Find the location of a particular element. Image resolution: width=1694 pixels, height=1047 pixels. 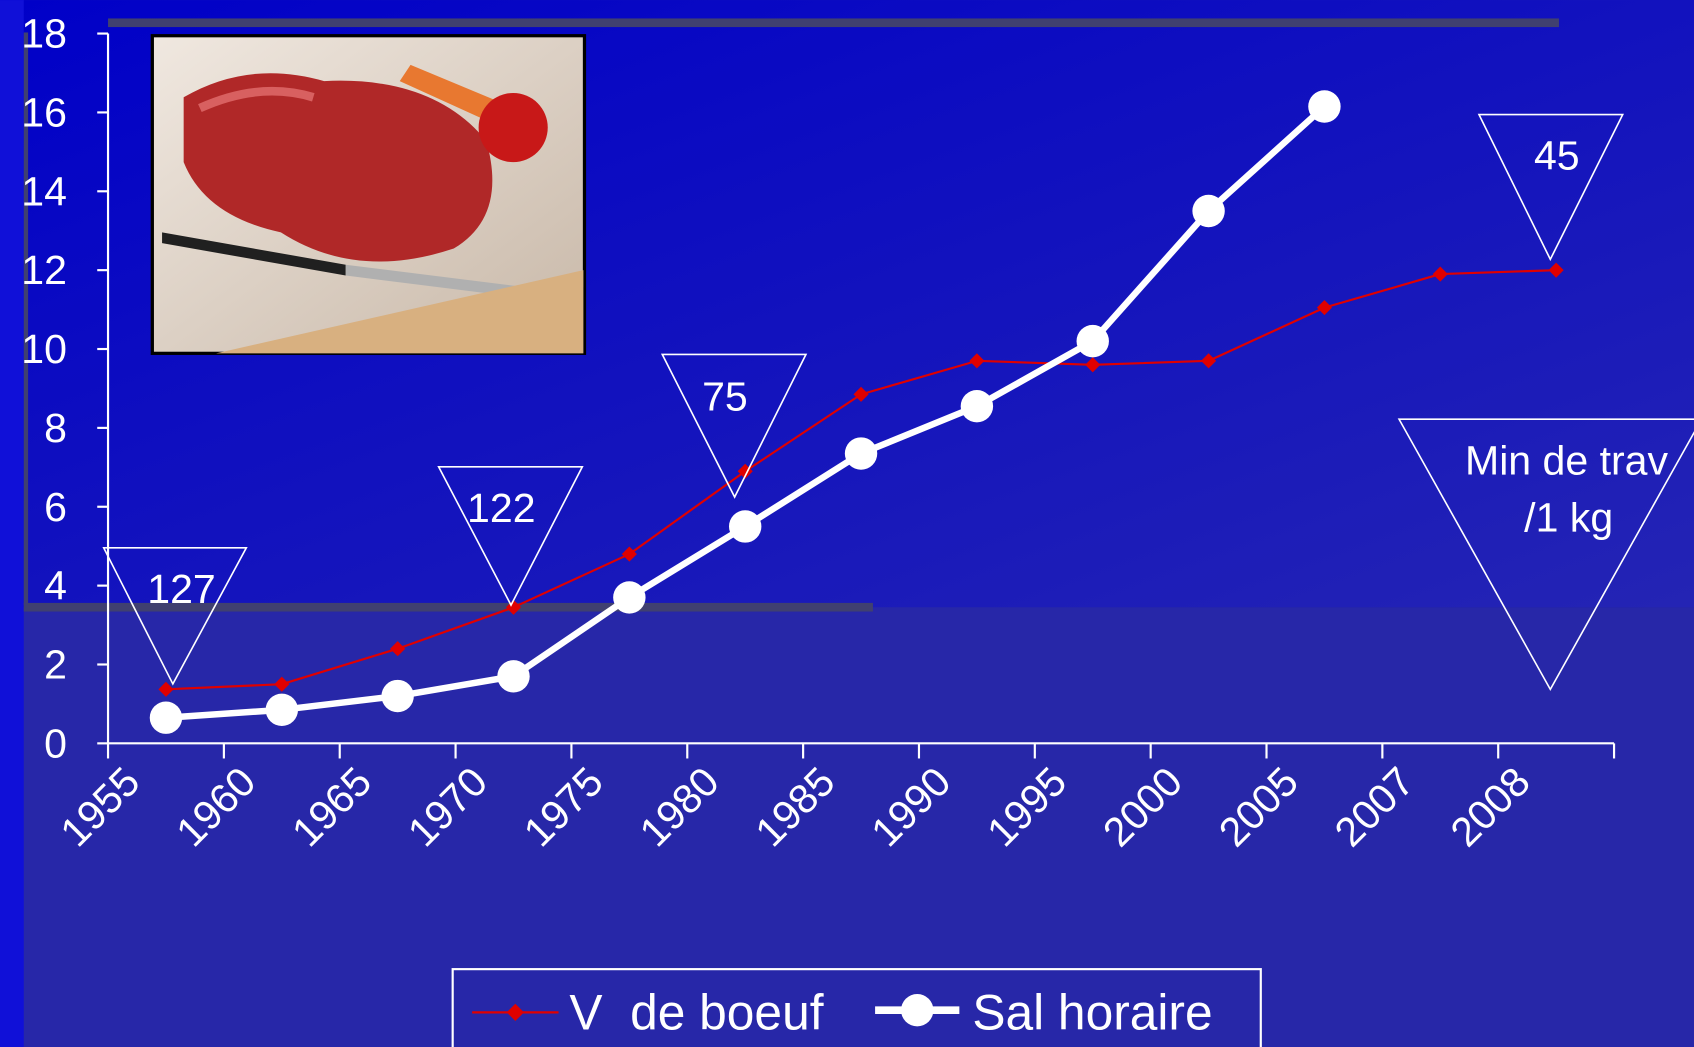

annotation: /1 kg is located at coordinates (1568, 518).